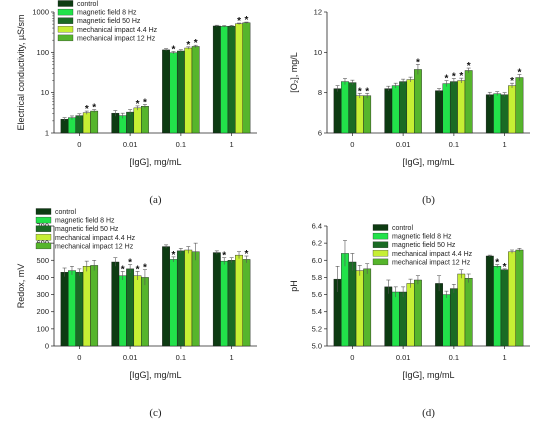 This screenshot has height=431, width=550. Describe the element at coordinates (47, 133) in the screenshot. I see `y-tick-label: 1` at that location.